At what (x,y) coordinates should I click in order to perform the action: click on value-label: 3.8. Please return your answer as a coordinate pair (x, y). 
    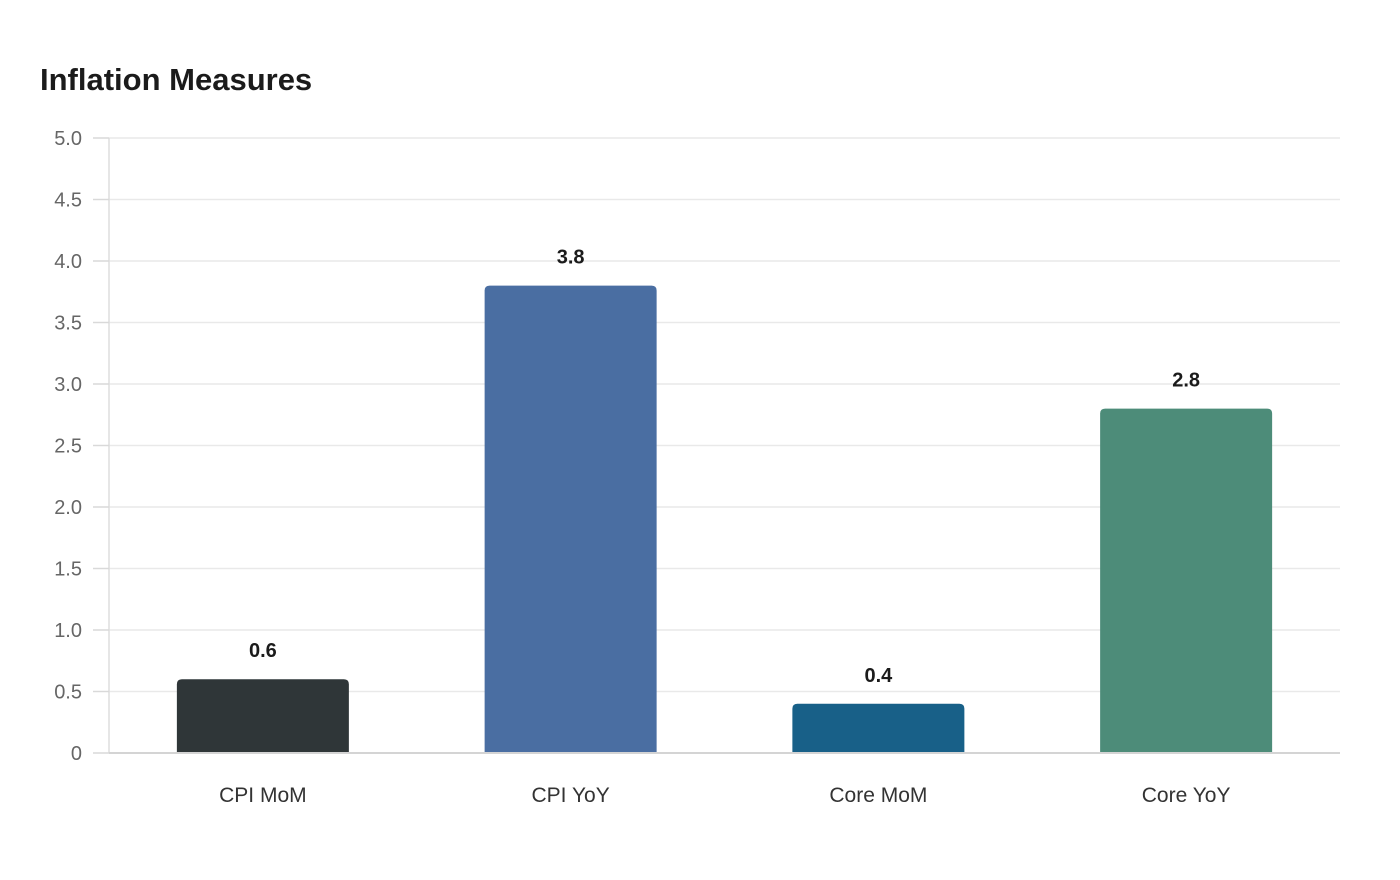
    Looking at the image, I should click on (571, 258).